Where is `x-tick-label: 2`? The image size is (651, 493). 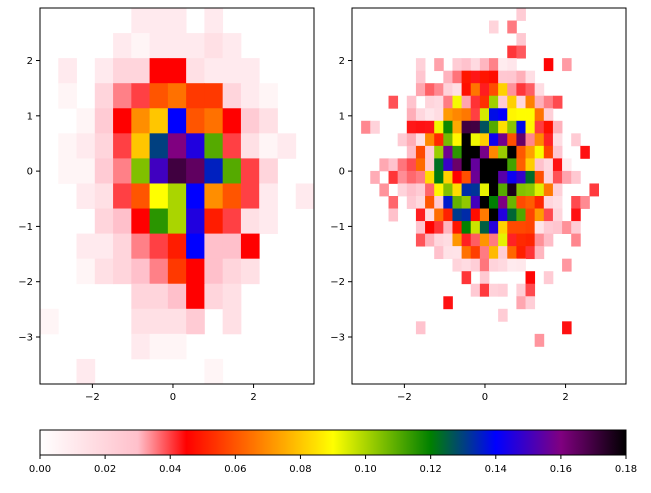
x-tick-label: 2 is located at coordinates (253, 397).